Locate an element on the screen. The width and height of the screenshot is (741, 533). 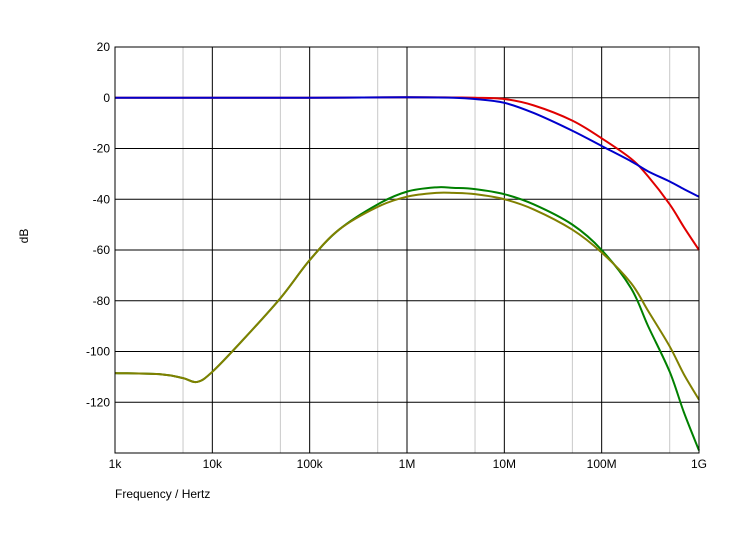
x-tick-label: 100M is located at coordinates (602, 464).